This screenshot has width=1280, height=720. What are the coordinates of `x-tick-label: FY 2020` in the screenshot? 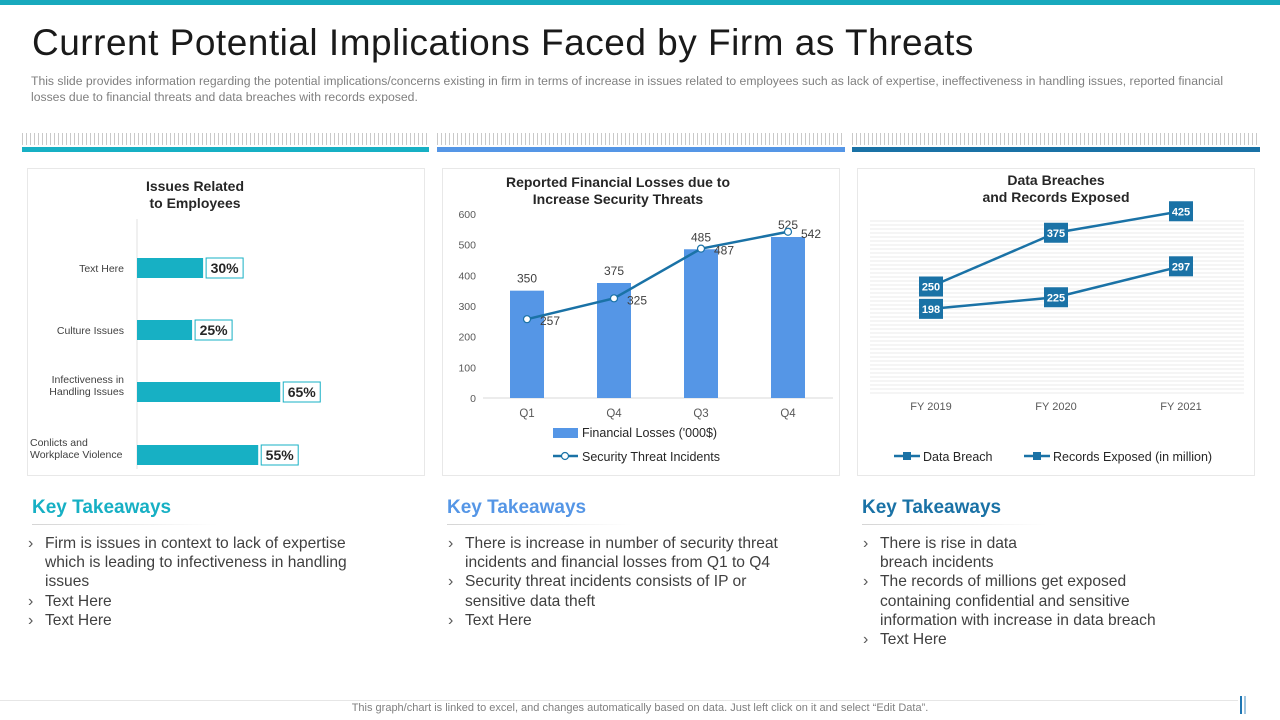 It's located at (1055, 407).